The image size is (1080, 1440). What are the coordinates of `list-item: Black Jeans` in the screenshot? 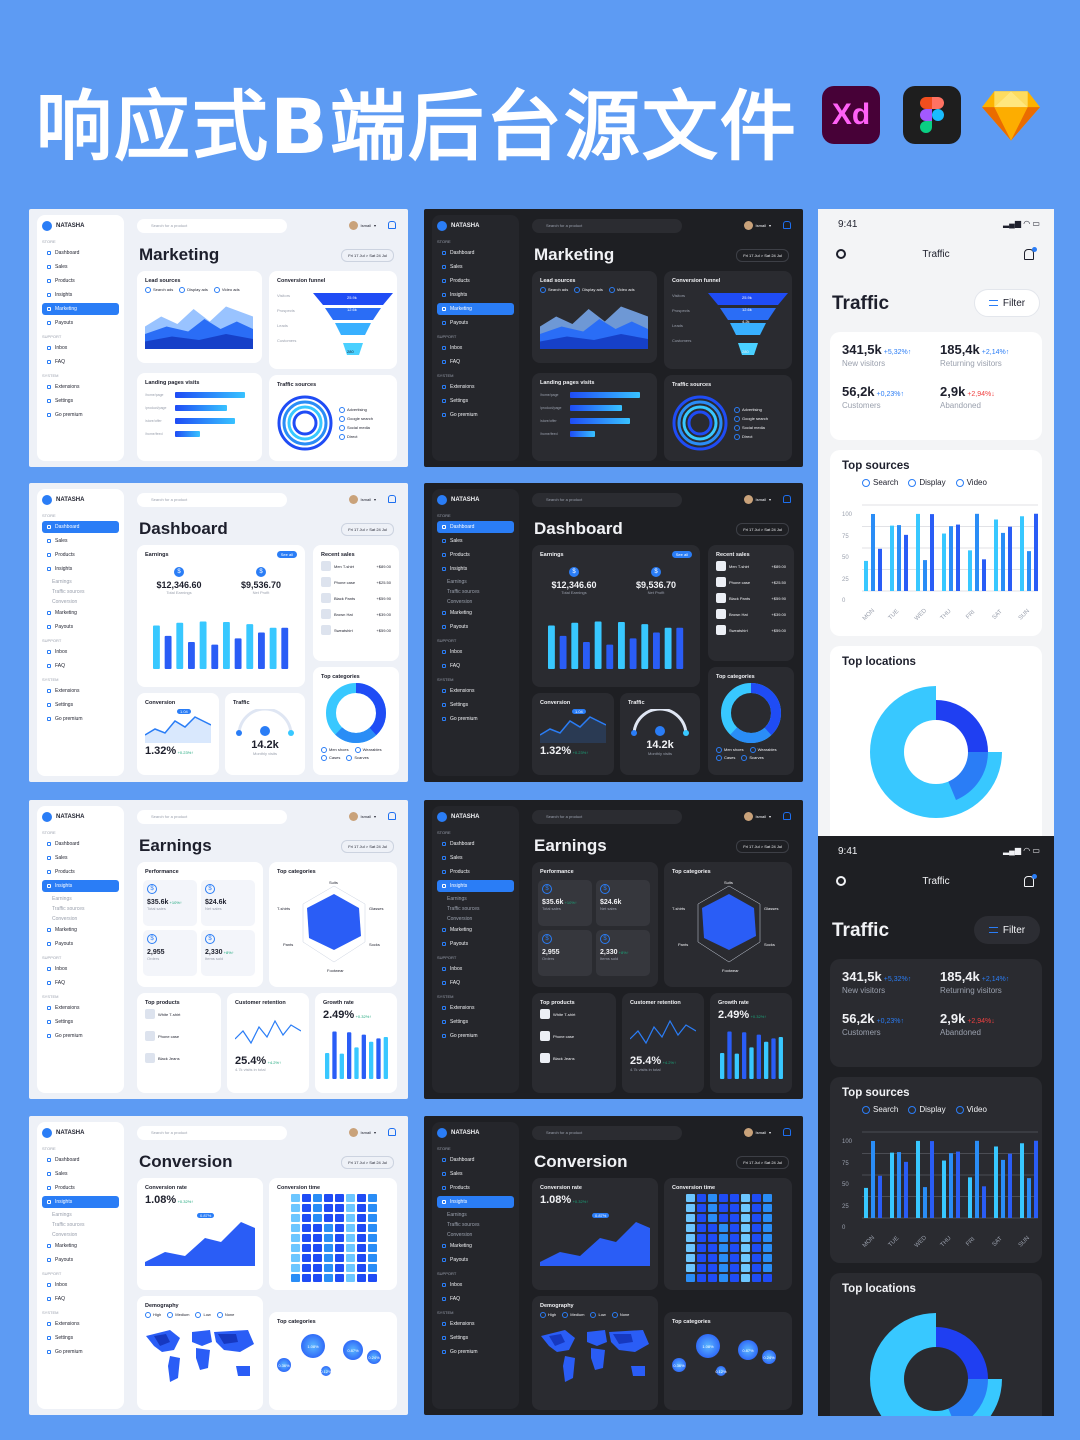 It's located at (574, 1058).